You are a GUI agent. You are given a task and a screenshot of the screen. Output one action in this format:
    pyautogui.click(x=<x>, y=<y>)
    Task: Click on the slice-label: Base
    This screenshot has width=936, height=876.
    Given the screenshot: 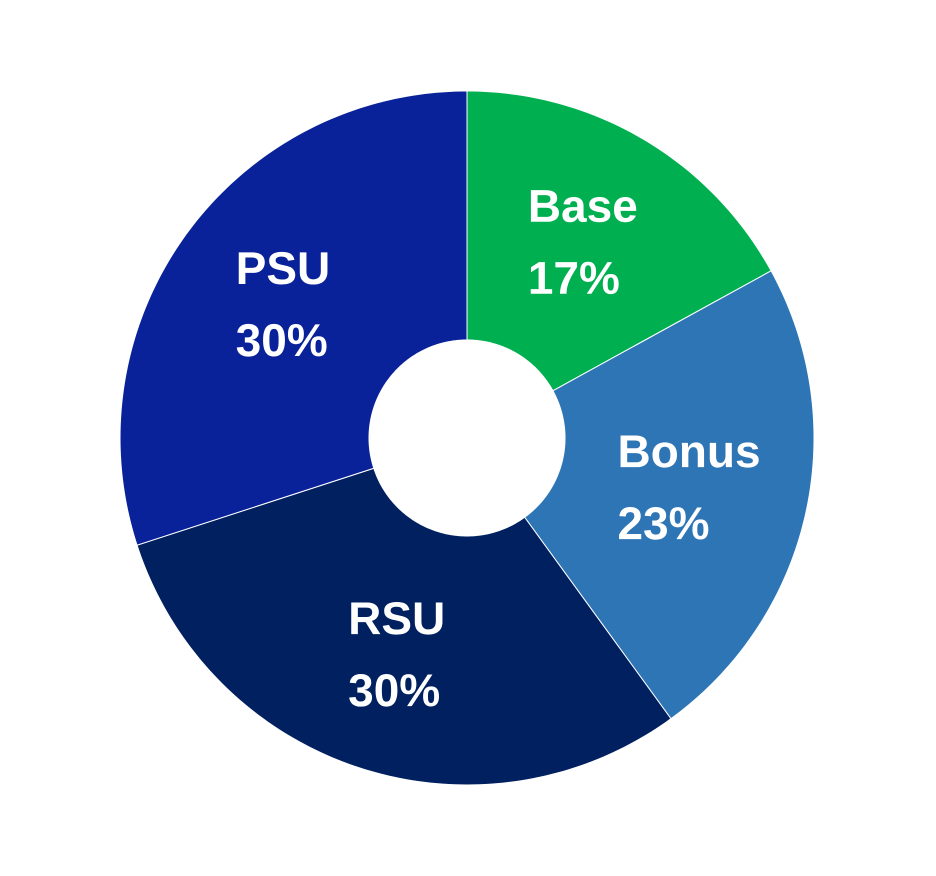 What is the action you would take?
    pyautogui.click(x=583, y=206)
    